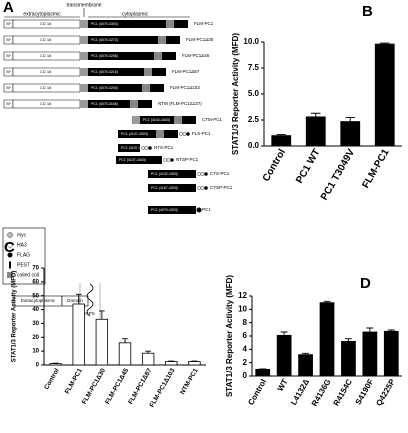 Image resolution: width=408 pixels, height=433 pixels. I want to click on x-tick-label: FLM-PC1Δ45, so click(117, 386).